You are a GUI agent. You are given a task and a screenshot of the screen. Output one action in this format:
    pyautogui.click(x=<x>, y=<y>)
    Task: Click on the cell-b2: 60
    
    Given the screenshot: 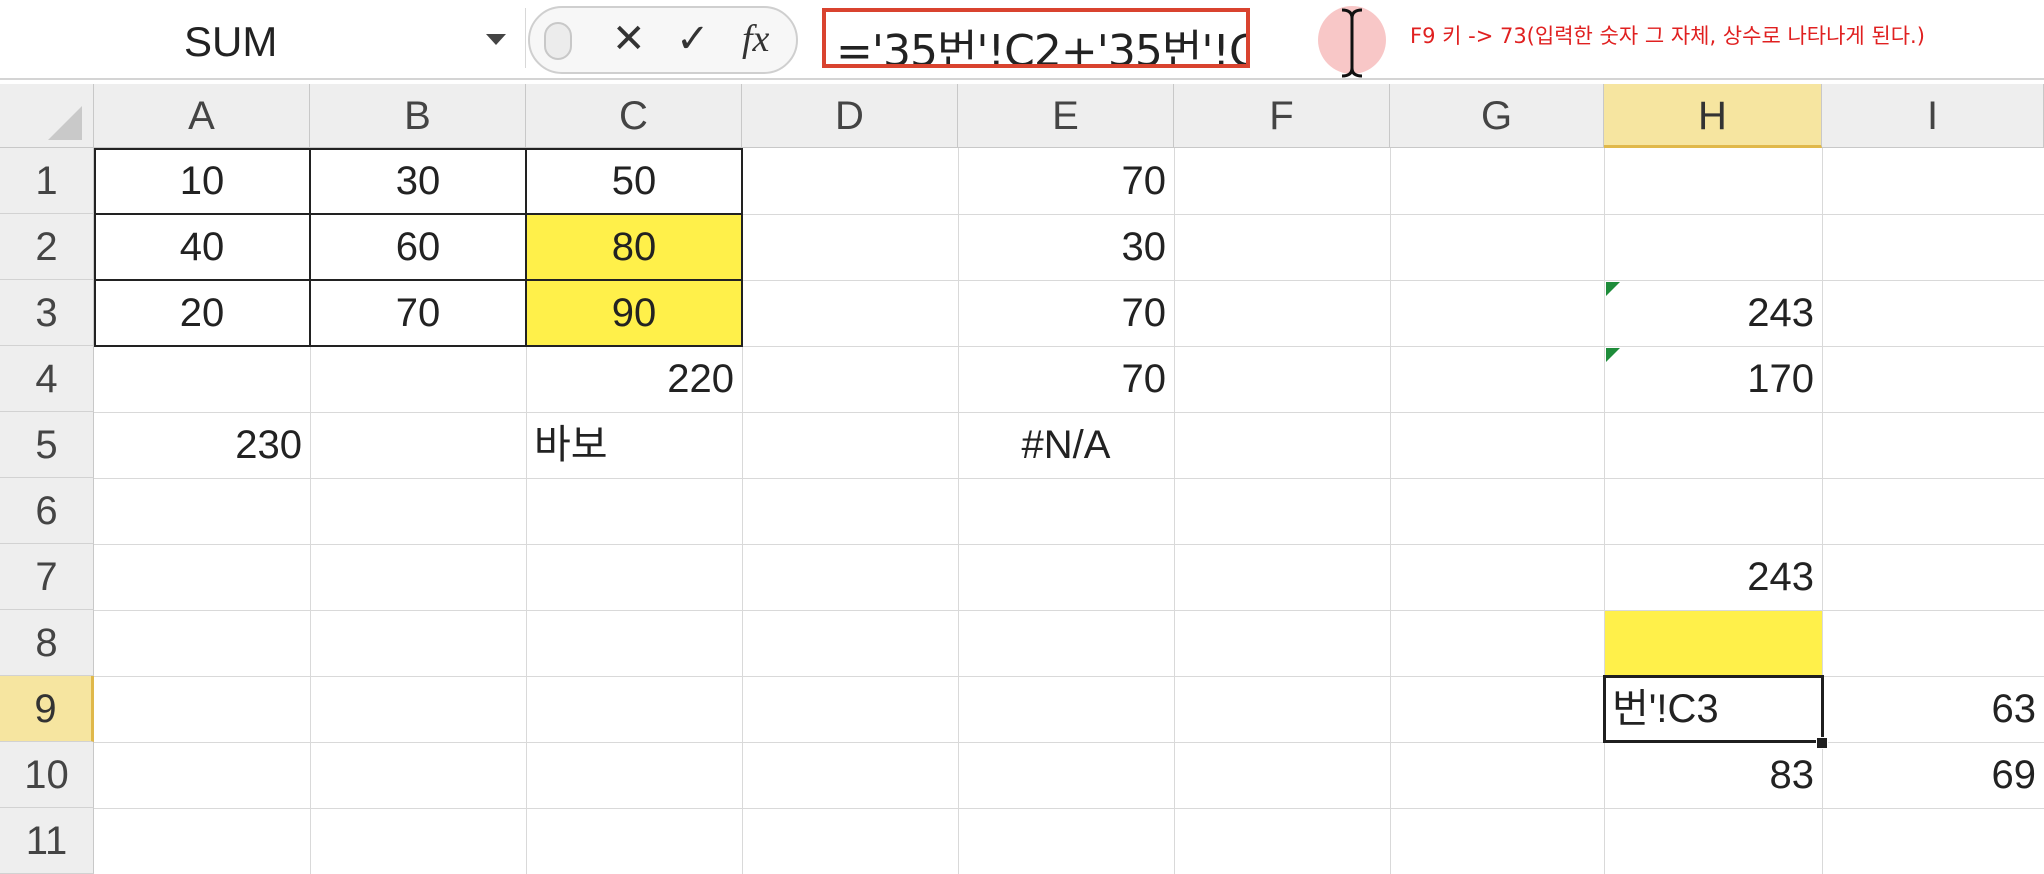 What is the action you would take?
    pyautogui.click(x=418, y=247)
    